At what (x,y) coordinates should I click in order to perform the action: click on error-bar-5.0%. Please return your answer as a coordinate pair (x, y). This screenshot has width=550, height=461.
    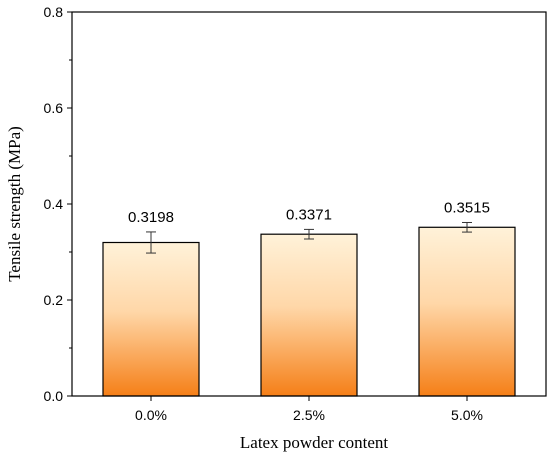
    Looking at the image, I should click on (467, 227).